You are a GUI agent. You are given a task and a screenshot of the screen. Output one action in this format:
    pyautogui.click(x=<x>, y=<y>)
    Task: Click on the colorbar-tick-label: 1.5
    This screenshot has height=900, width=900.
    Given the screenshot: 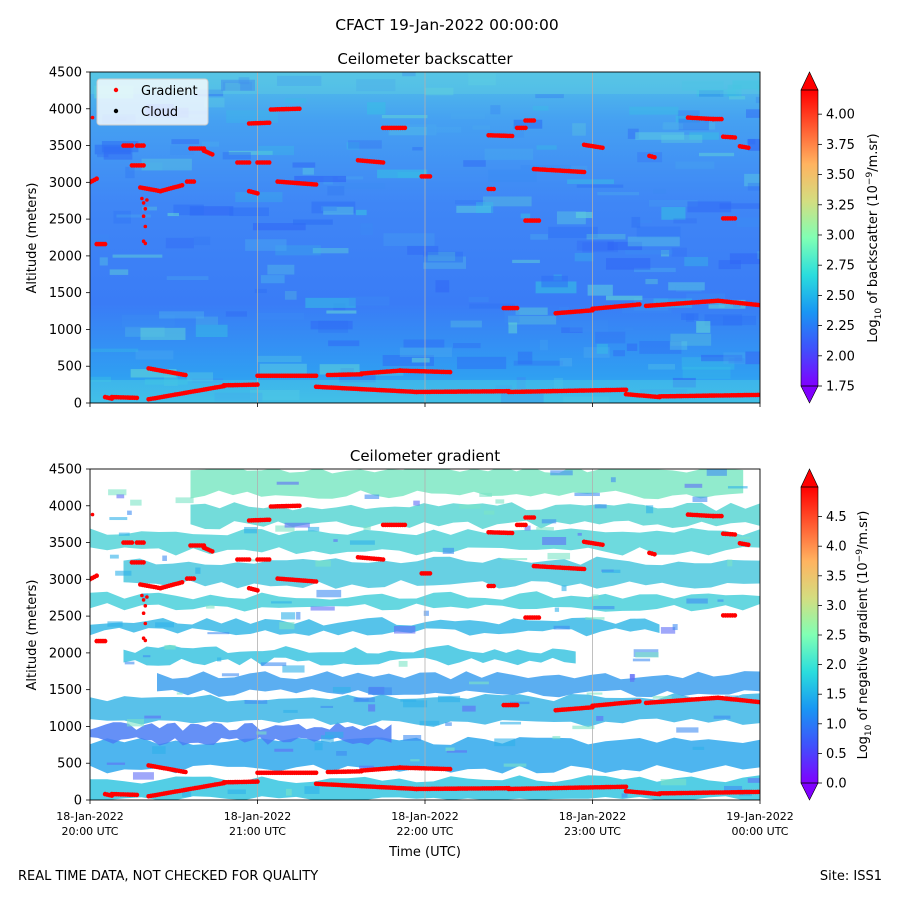 What is the action you would take?
    pyautogui.click(x=836, y=695)
    